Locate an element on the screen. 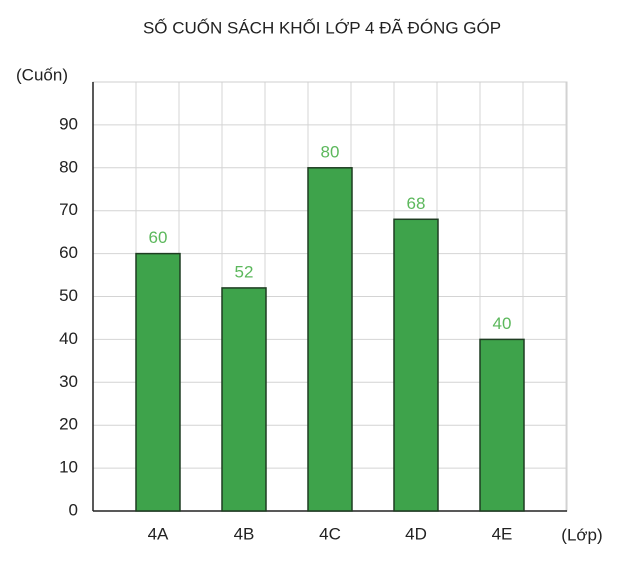 The width and height of the screenshot is (631, 562). y-tick-label: 80 is located at coordinates (68, 166).